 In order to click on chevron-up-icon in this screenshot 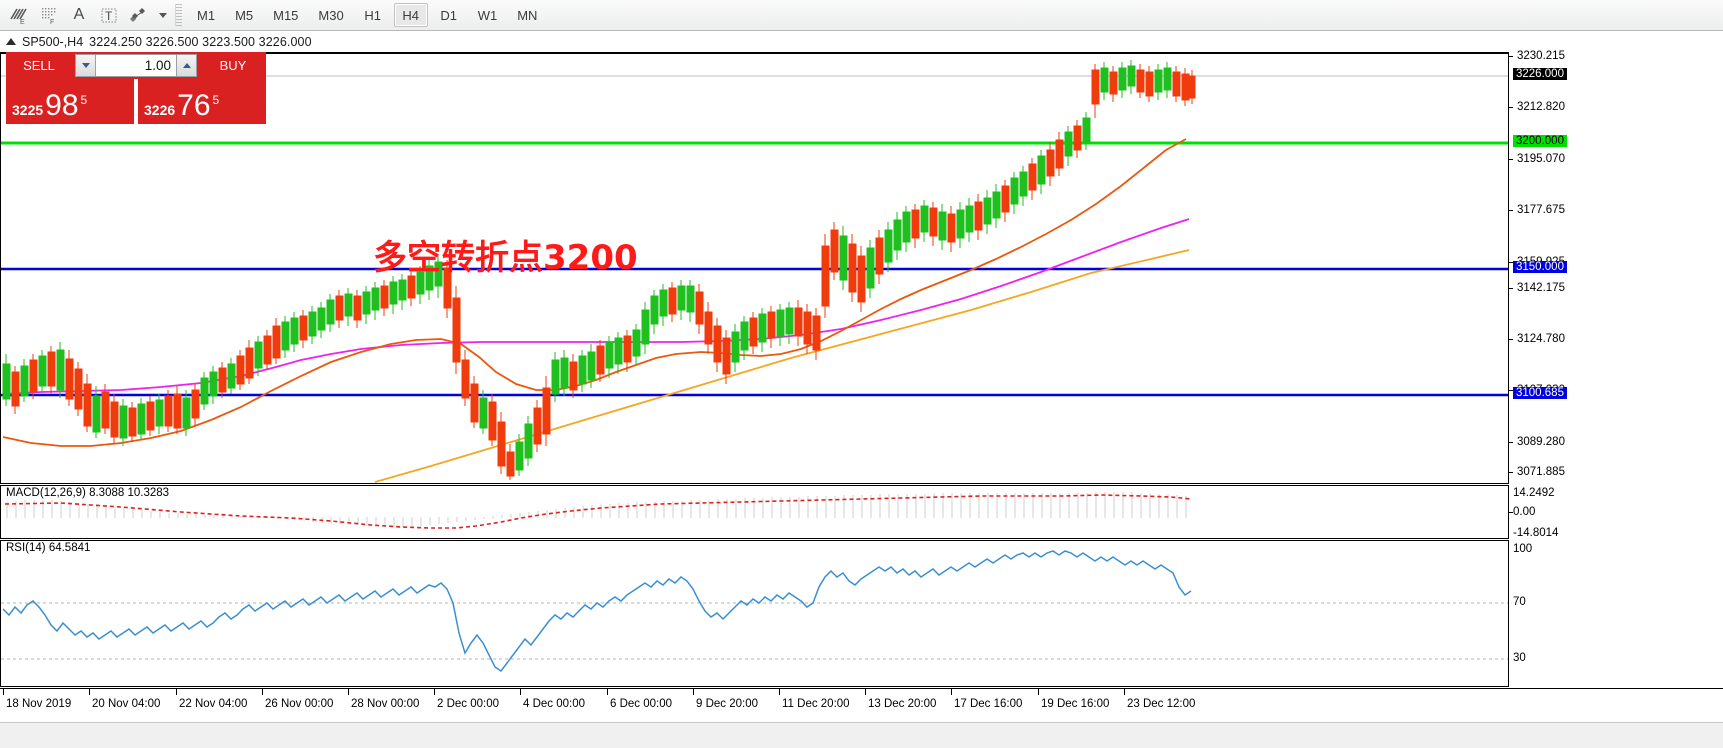, I will do `click(186, 65)`.